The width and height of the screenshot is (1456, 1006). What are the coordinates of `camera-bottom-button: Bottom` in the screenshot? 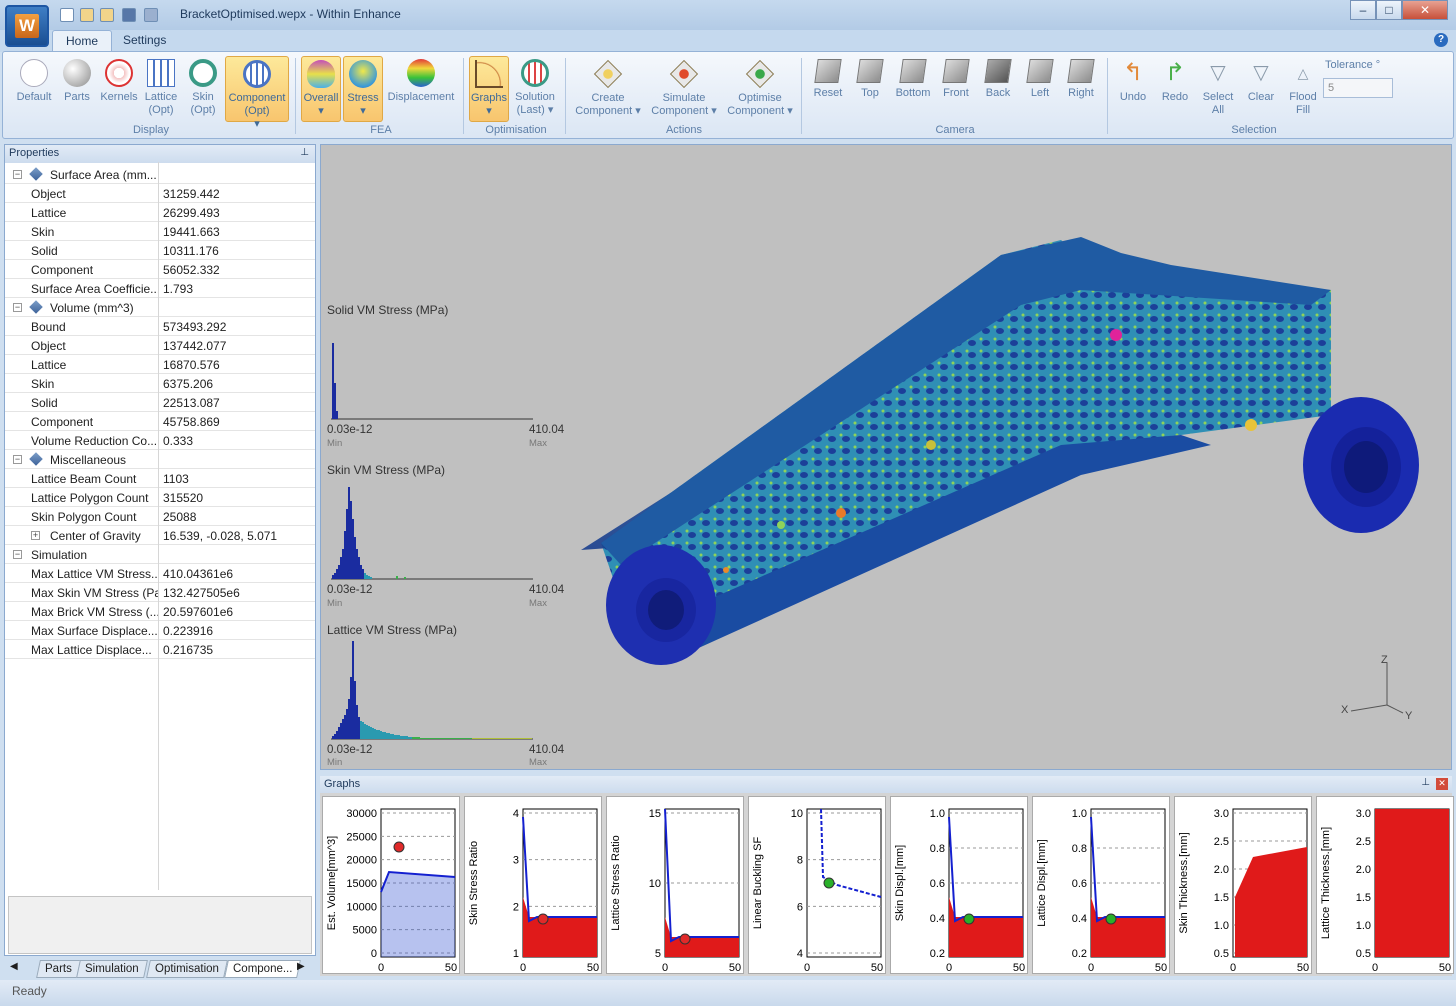 It's located at (913, 78).